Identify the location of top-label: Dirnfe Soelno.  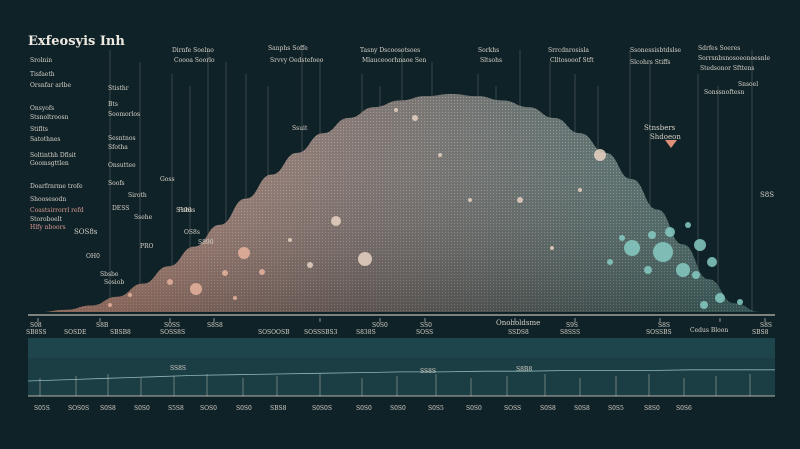
(193, 50).